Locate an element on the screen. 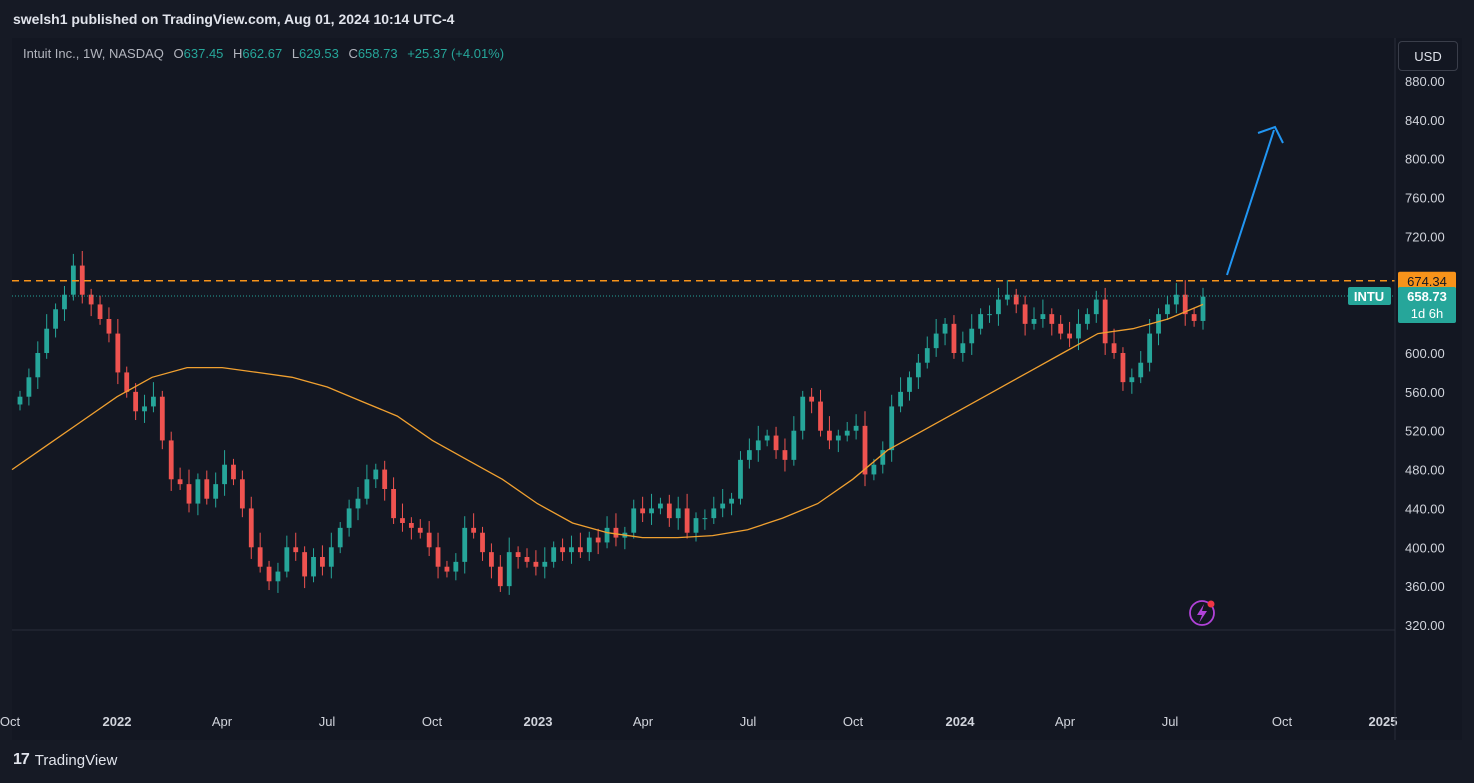  high-value: 662.67 is located at coordinates (262, 53).